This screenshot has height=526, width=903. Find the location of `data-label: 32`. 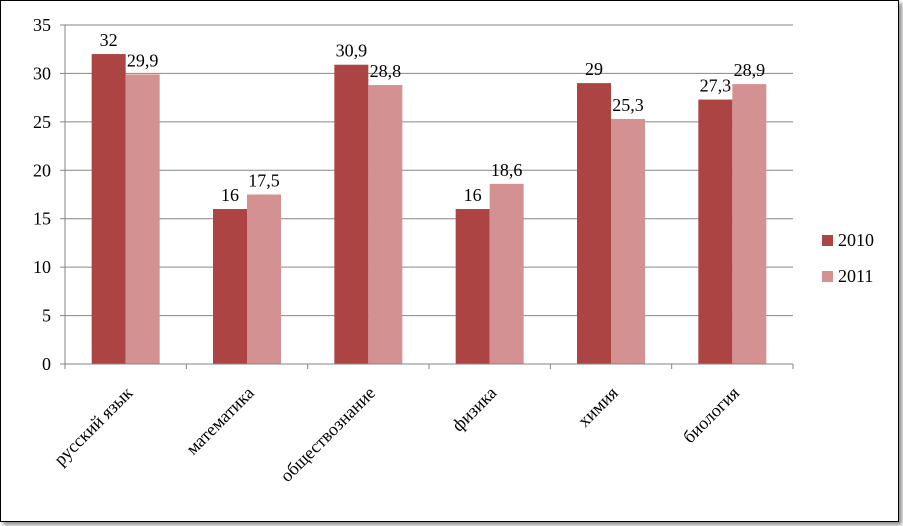

data-label: 32 is located at coordinates (109, 40).